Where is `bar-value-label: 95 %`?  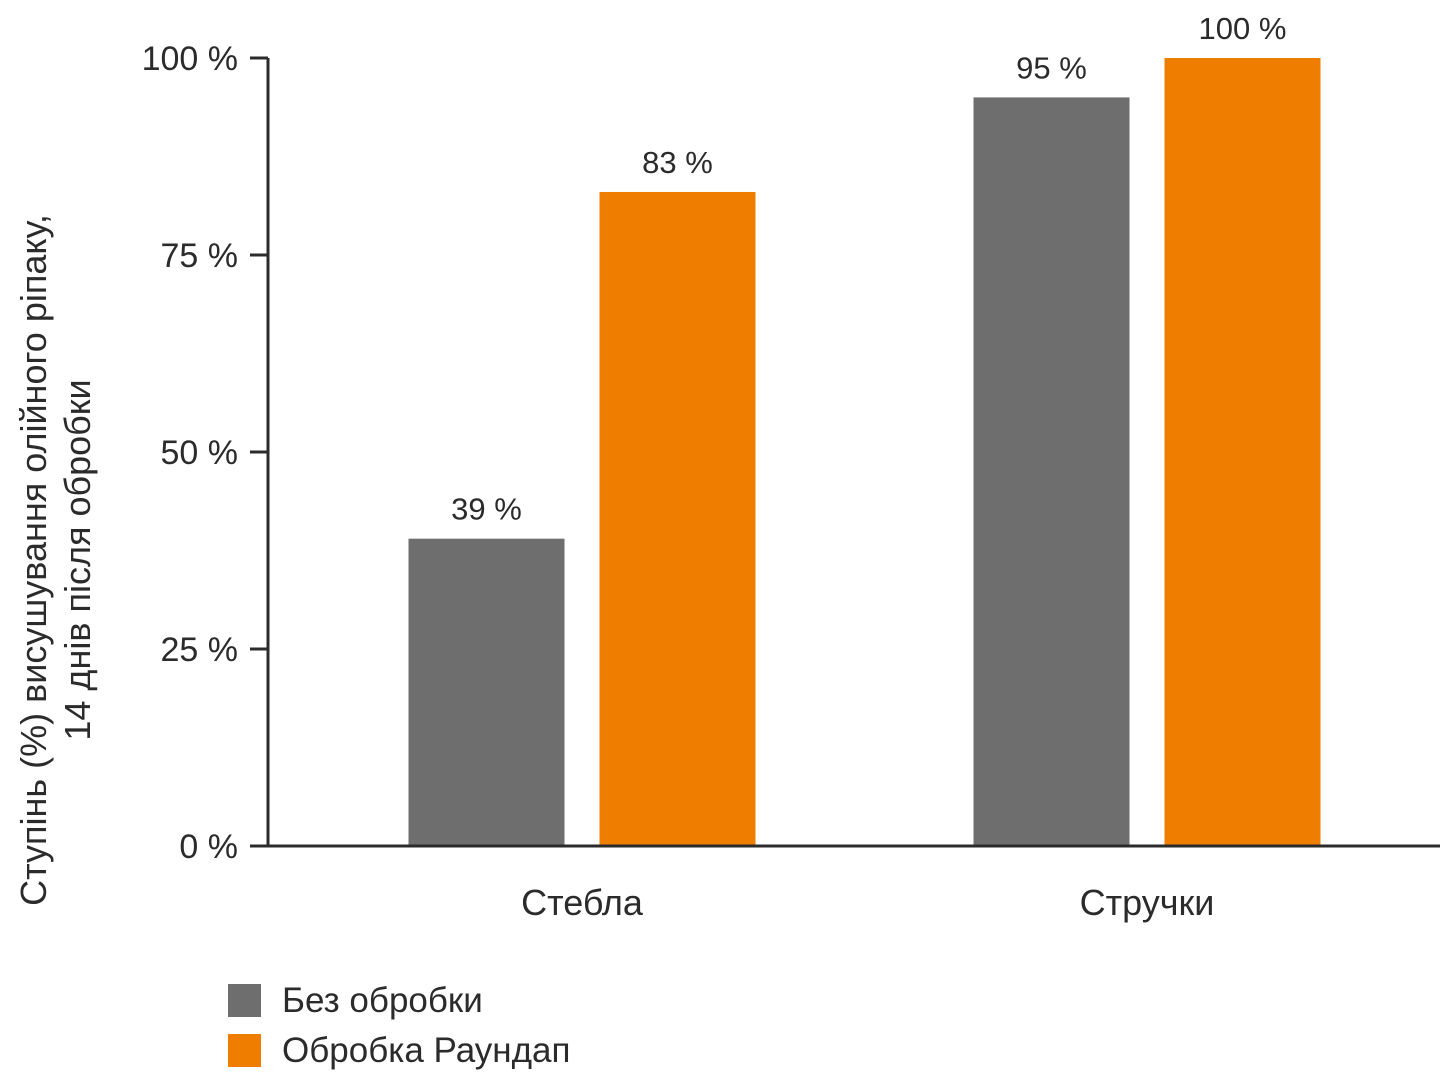
bar-value-label: 95 % is located at coordinates (1051, 67).